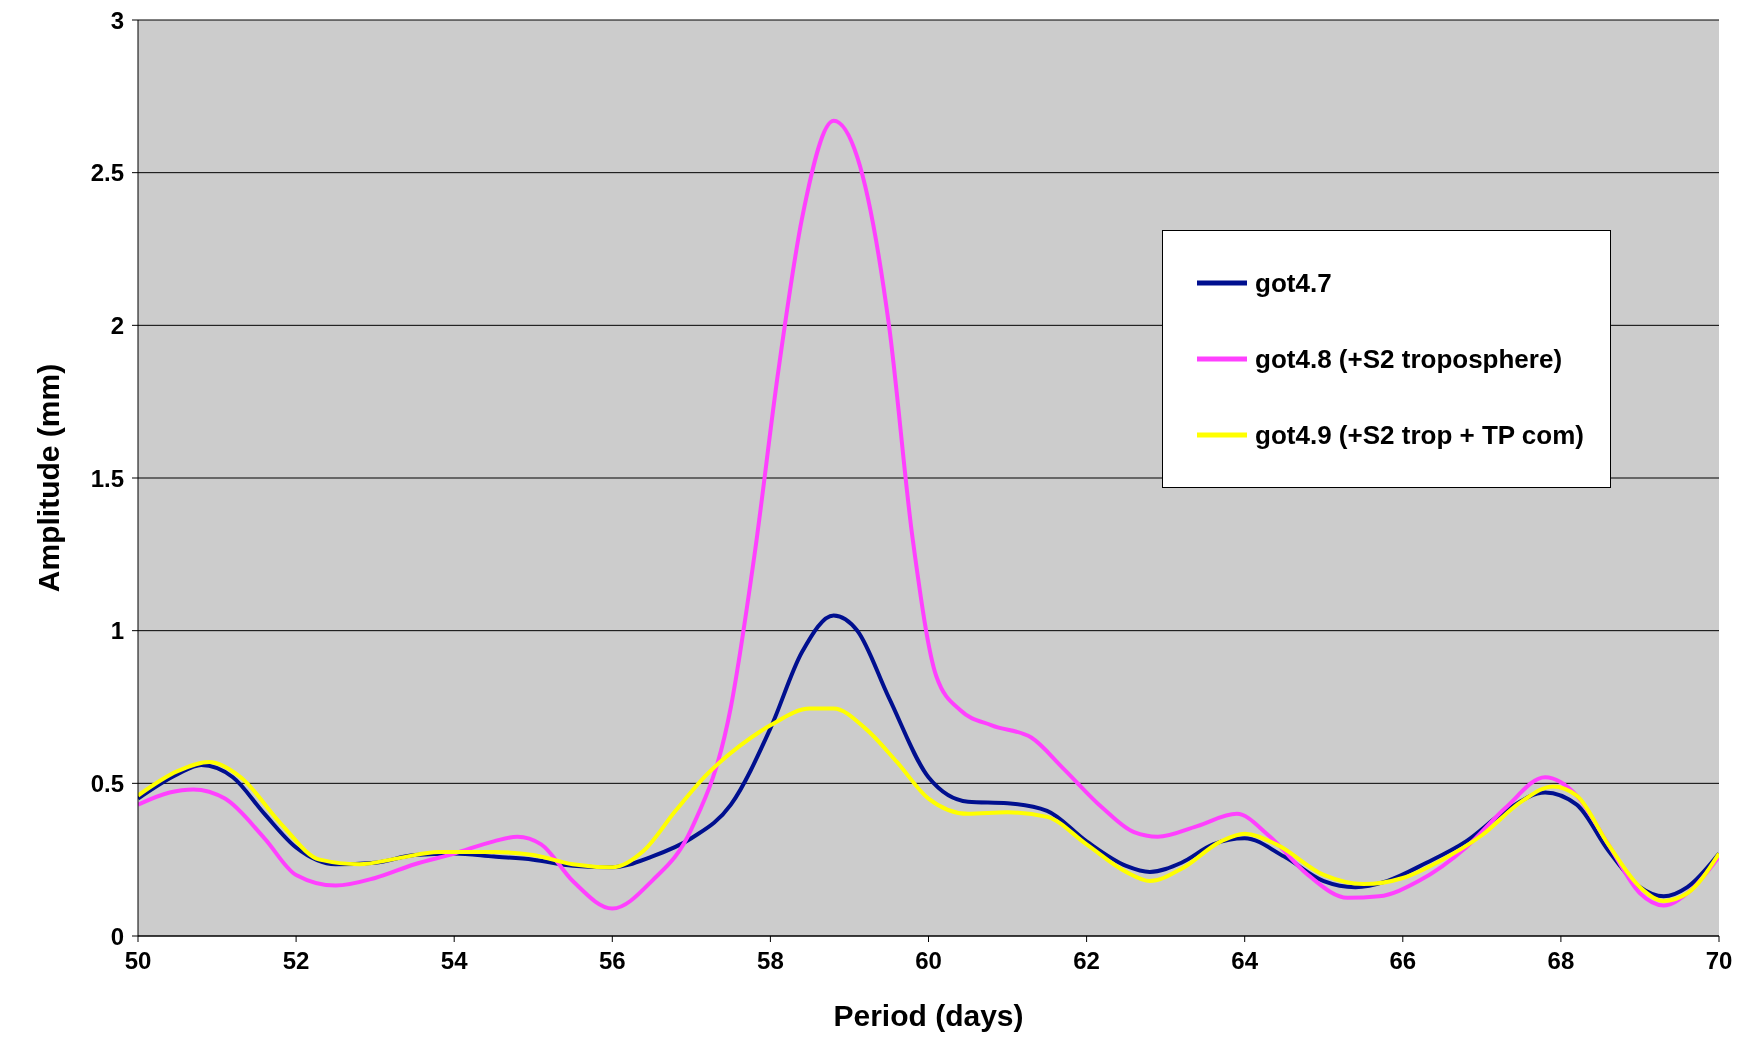 This screenshot has width=1747, height=1064. I want to click on y-tick-label: 0.5, so click(107, 783).